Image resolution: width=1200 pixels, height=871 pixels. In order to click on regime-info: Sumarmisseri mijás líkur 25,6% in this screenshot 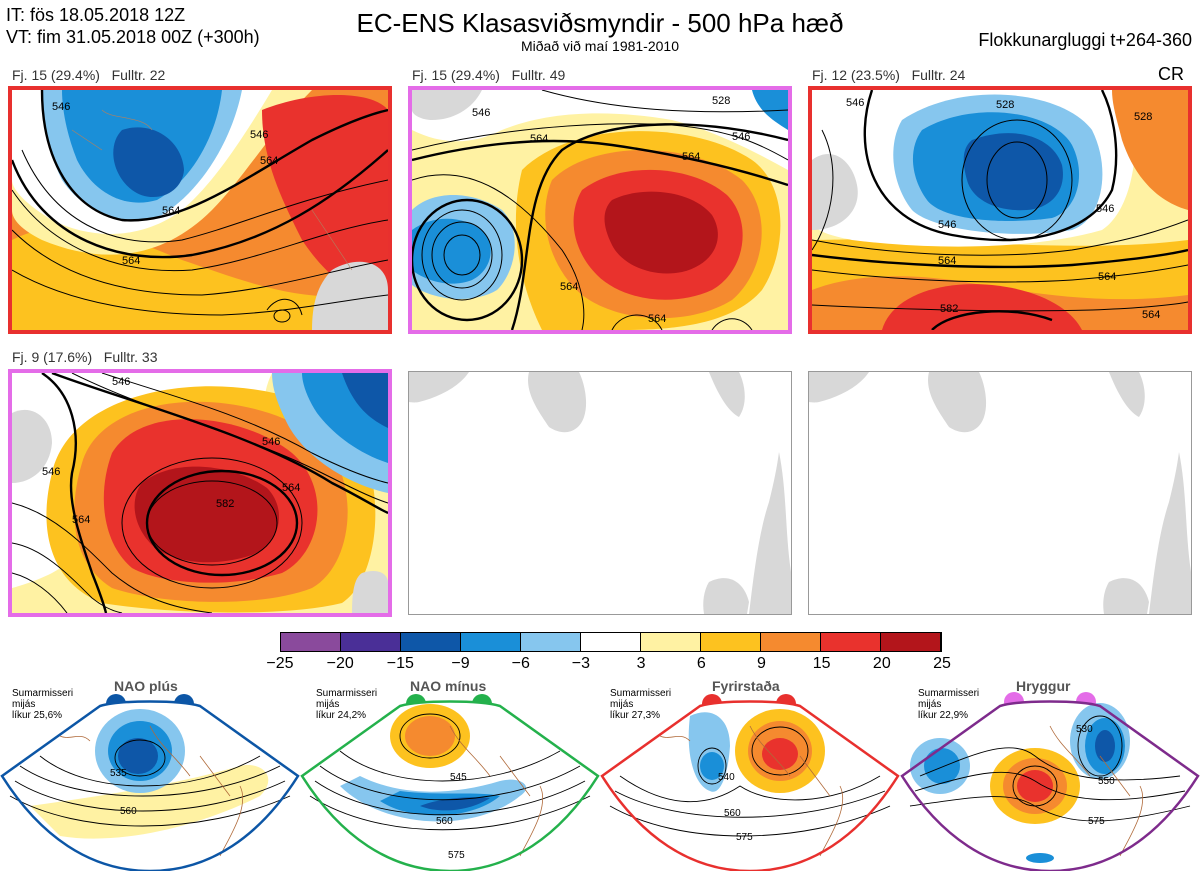, I will do `click(42, 704)`.